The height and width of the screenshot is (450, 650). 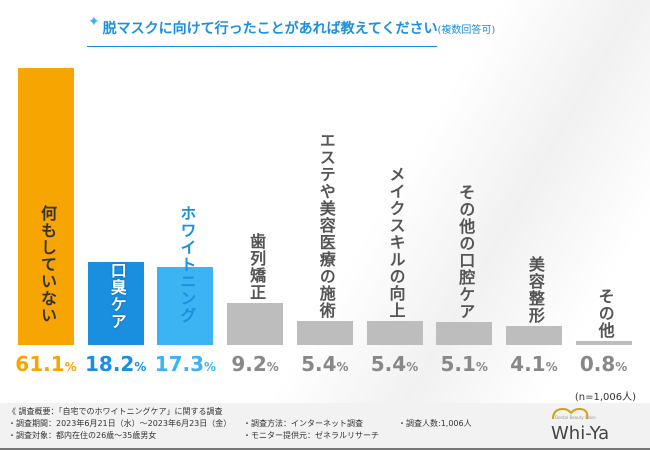 What do you see at coordinates (46, 364) in the screenshot?
I see `value-label: 61.1%` at bounding box center [46, 364].